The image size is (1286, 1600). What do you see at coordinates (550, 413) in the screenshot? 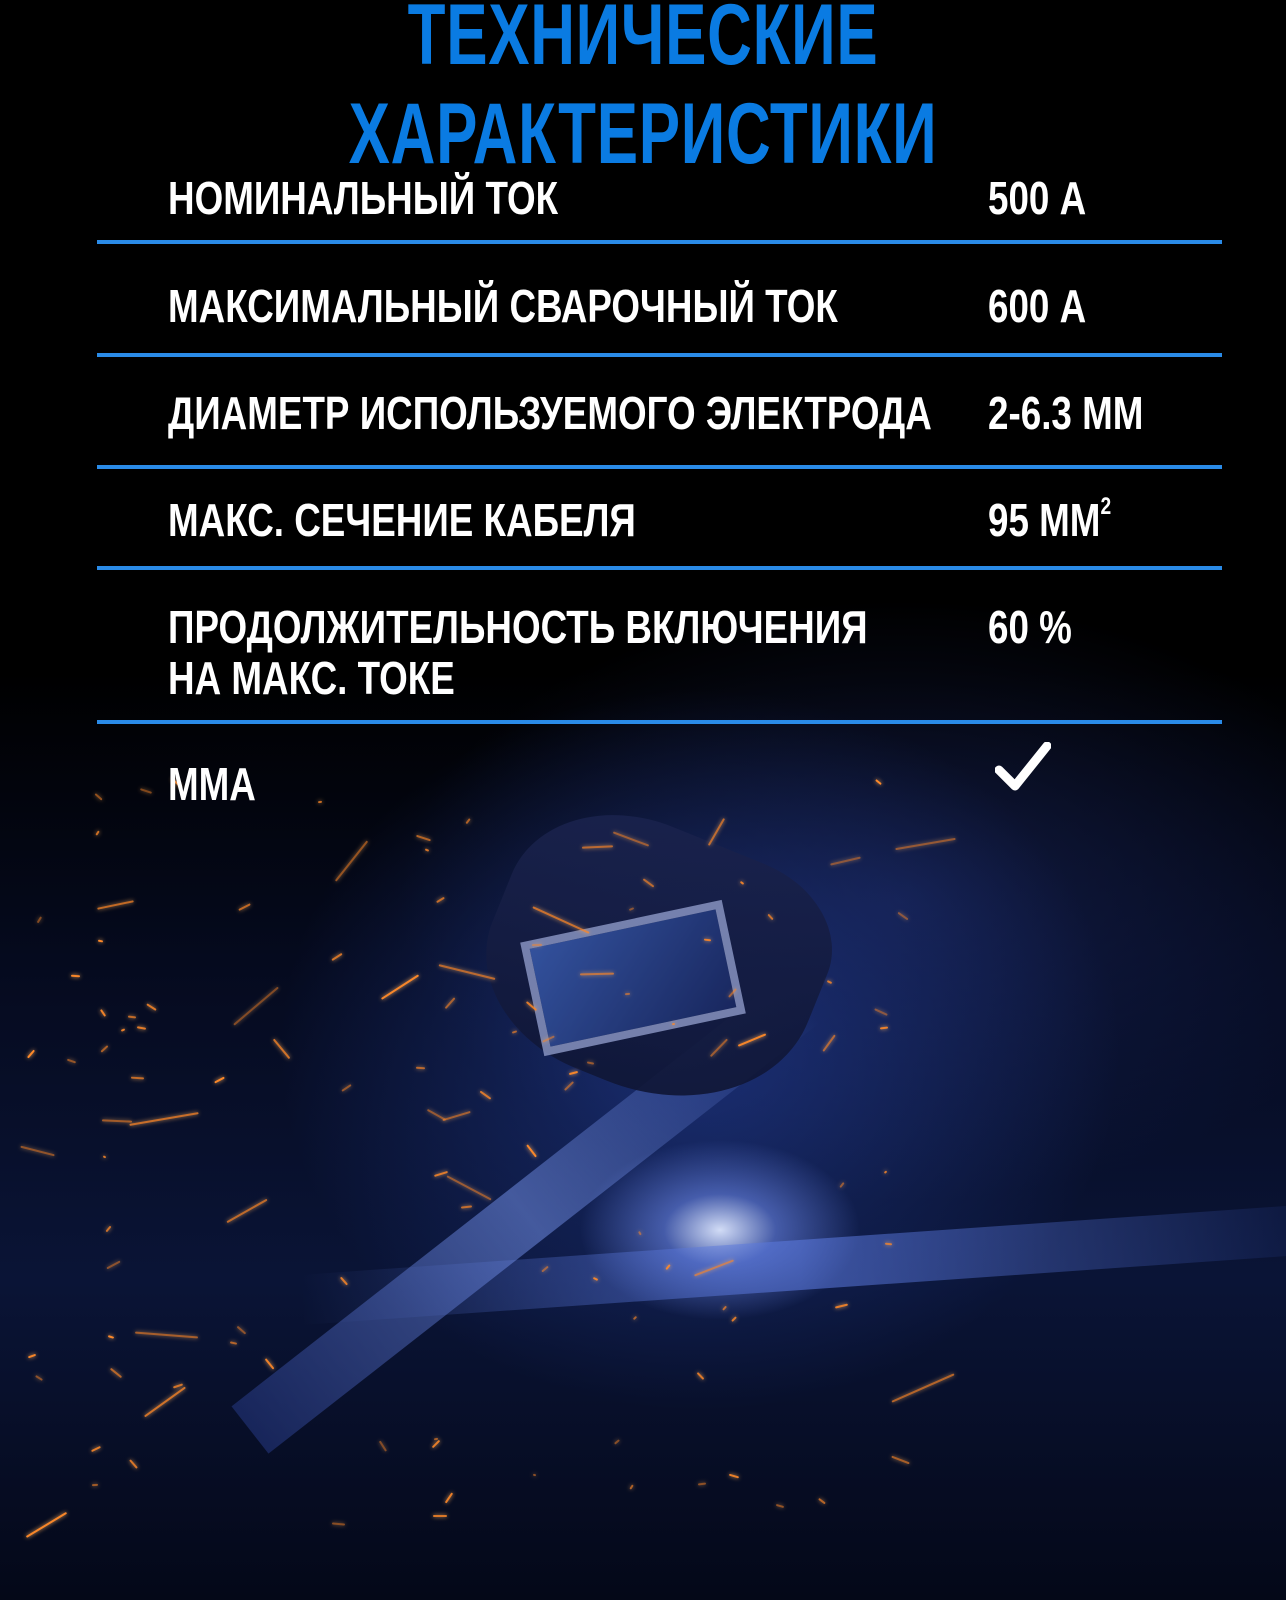
I see `spec-label: ДИАМЕТР ИСПОЛЬЗУЕМОГО ЭЛЕКТРОДА` at bounding box center [550, 413].